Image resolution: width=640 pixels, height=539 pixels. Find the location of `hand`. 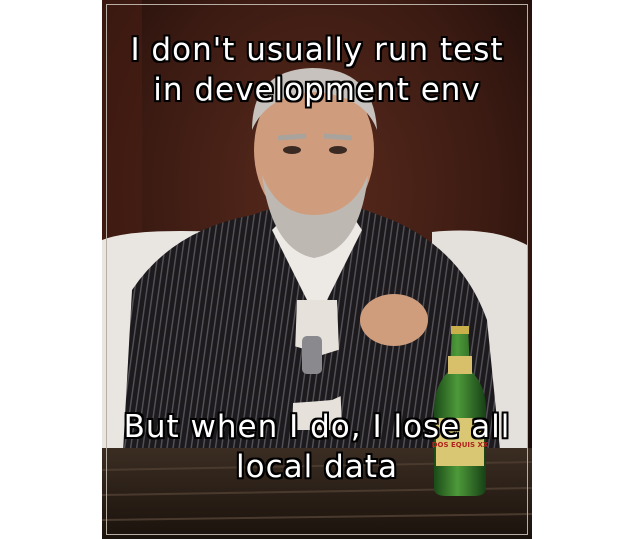

hand is located at coordinates (394, 320).